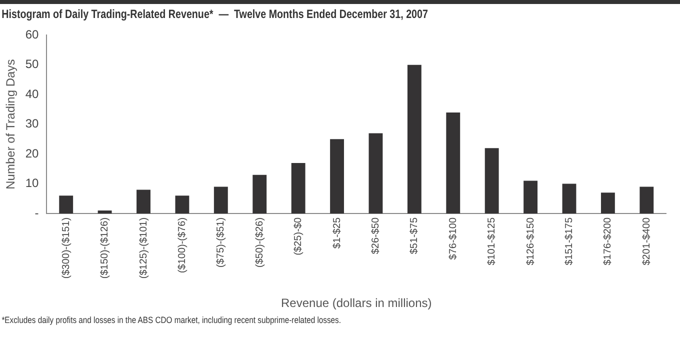  Describe the element at coordinates (32, 35) in the screenshot. I see `y-tick-label: 60` at that location.